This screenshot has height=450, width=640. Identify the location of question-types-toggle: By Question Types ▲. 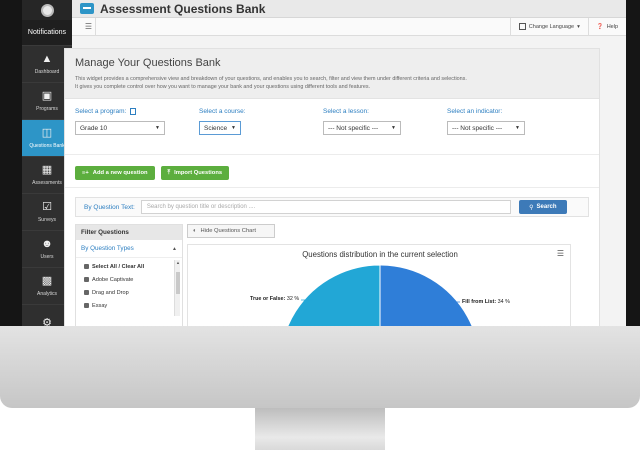
(129, 249).